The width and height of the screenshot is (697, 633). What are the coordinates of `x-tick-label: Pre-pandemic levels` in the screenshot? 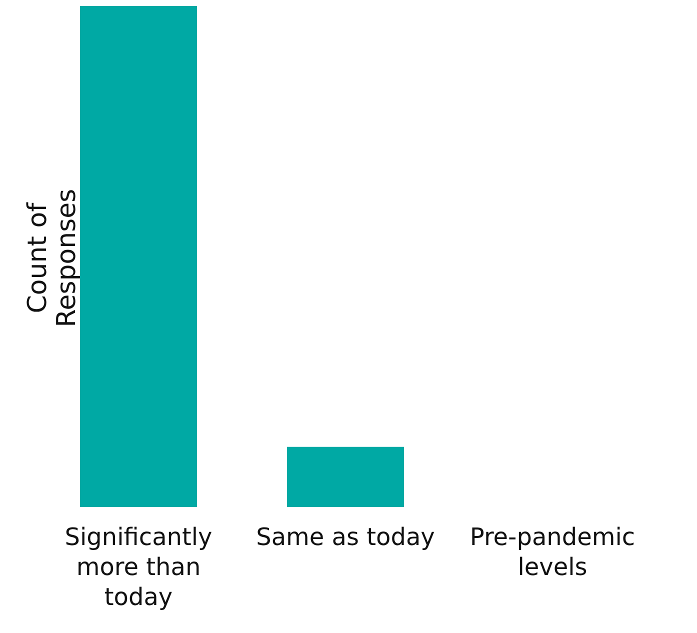 It's located at (553, 552).